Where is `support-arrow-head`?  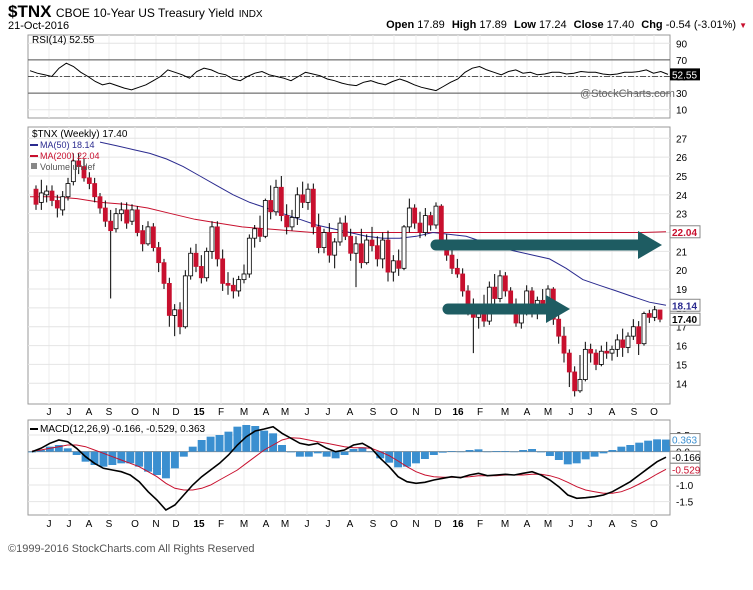 support-arrow-head is located at coordinates (558, 309).